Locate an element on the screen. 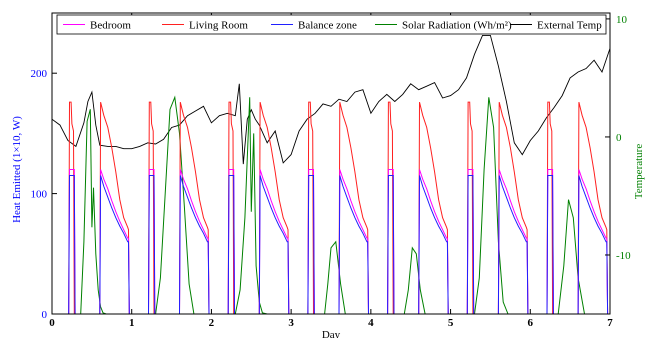 Image resolution: width=650 pixels, height=338 pixels. x-axis-label: Day is located at coordinates (331, 333).